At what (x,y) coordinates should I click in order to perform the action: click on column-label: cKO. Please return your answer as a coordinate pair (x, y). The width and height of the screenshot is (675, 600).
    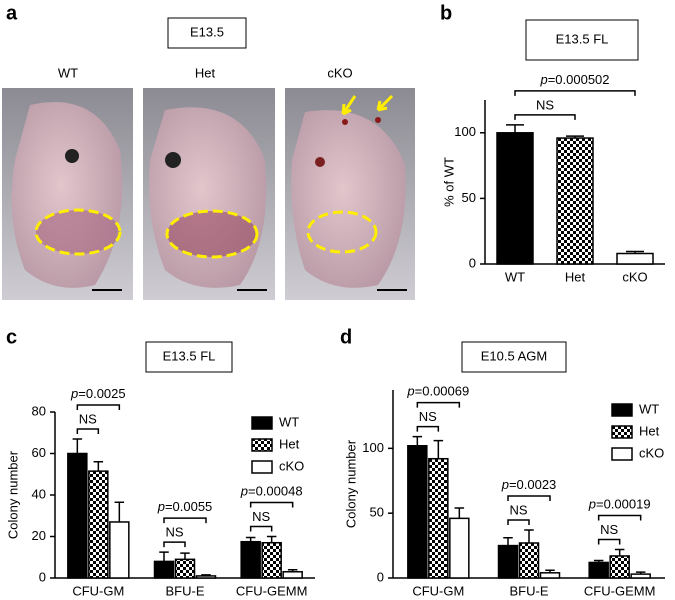
    Looking at the image, I should click on (339, 72).